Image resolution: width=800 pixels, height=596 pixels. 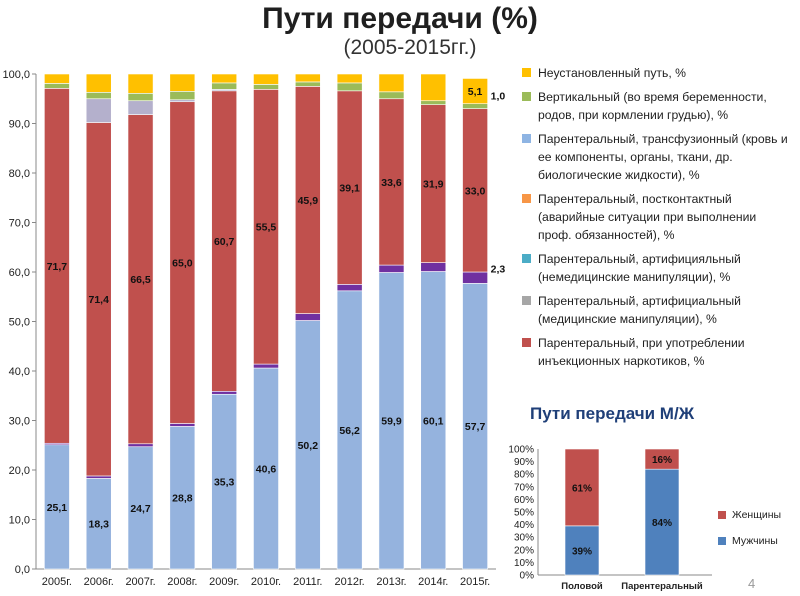 What do you see at coordinates (19, 471) in the screenshot?
I see `y-tick-label: 20,0` at bounding box center [19, 471].